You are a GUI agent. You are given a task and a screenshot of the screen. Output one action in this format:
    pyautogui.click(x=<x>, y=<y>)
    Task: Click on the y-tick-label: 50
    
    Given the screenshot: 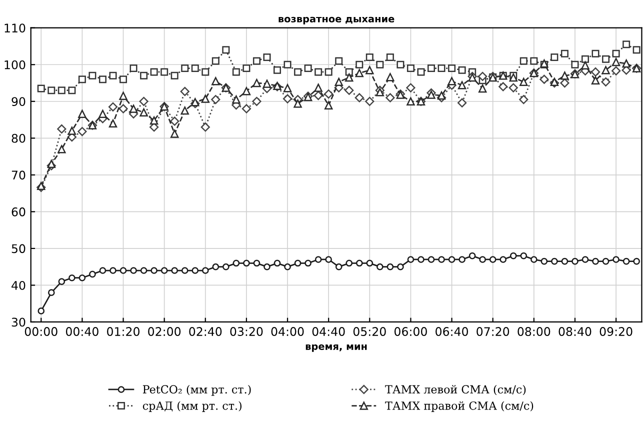 What is the action you would take?
    pyautogui.click(x=19, y=249)
    